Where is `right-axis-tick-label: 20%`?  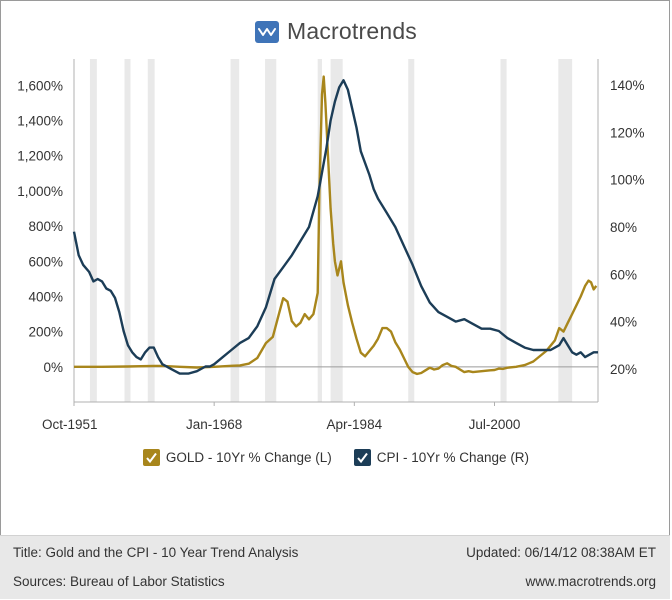 right-axis-tick-label: 20% is located at coordinates (623, 369).